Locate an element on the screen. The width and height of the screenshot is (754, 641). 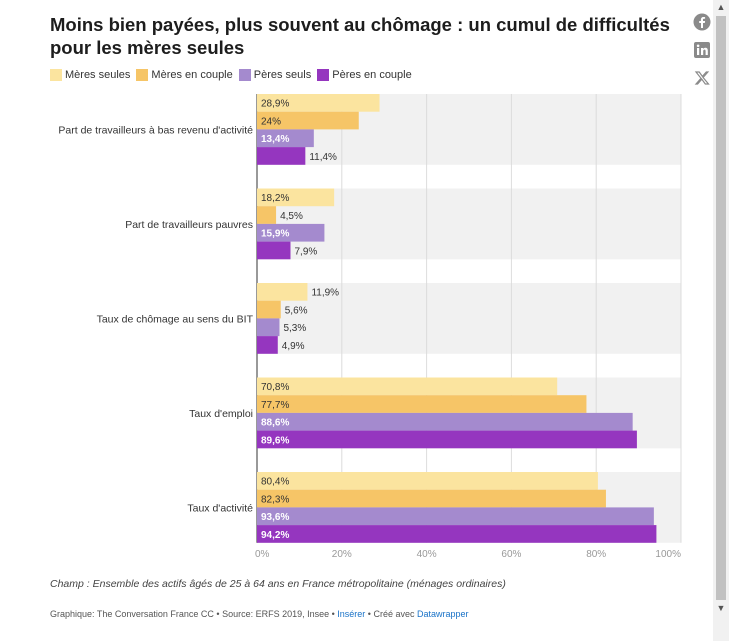
legend-item-meres-en-couple: Mères en couple is located at coordinates (184, 75).